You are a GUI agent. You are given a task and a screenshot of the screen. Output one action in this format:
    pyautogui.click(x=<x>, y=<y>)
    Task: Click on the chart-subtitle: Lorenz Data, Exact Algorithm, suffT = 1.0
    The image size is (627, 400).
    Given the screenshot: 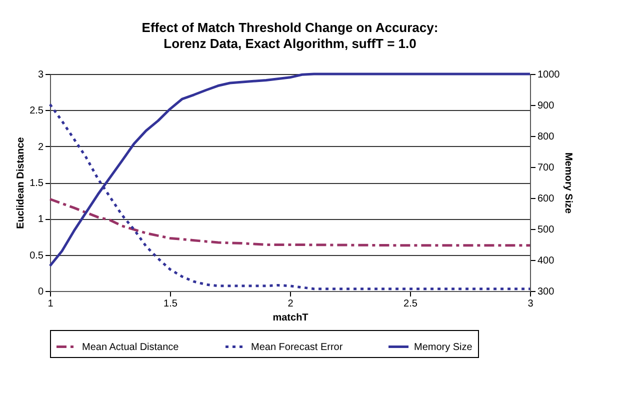 What is the action you would take?
    pyautogui.click(x=290, y=43)
    